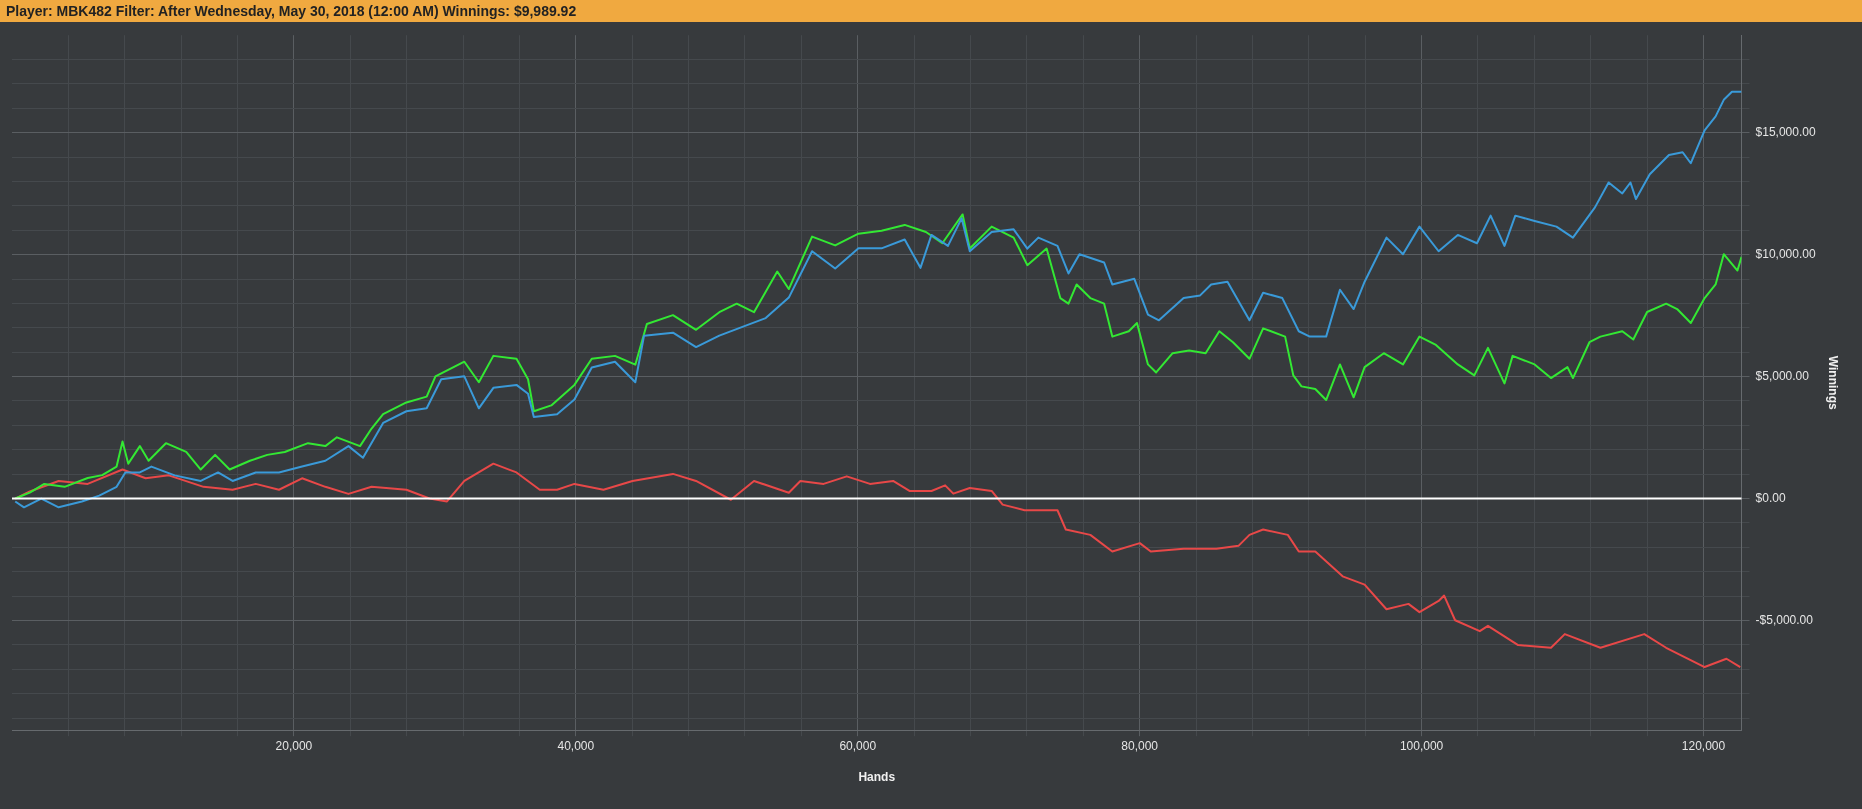 The height and width of the screenshot is (809, 1862). I want to click on x-tick-label: 100,000, so click(1421, 745).